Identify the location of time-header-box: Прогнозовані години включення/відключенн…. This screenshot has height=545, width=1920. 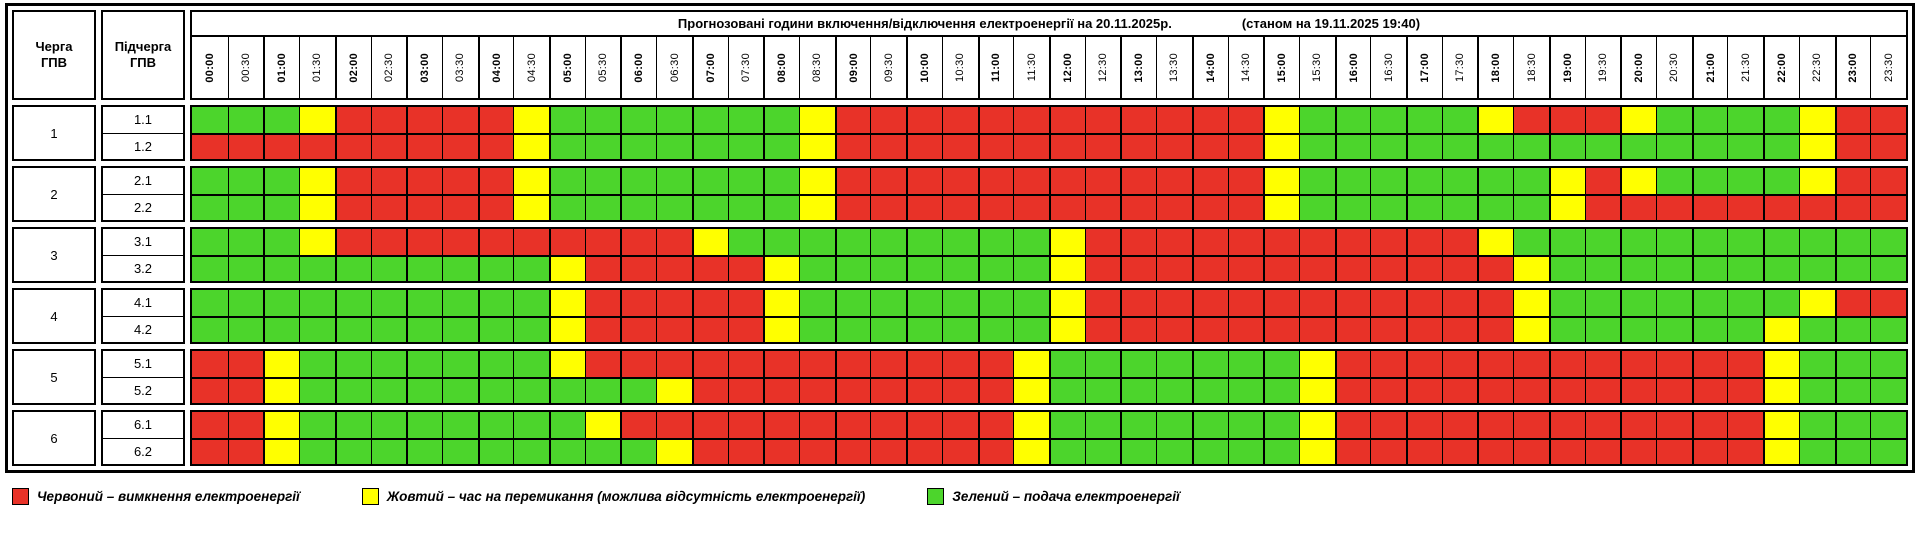
(1049, 55).